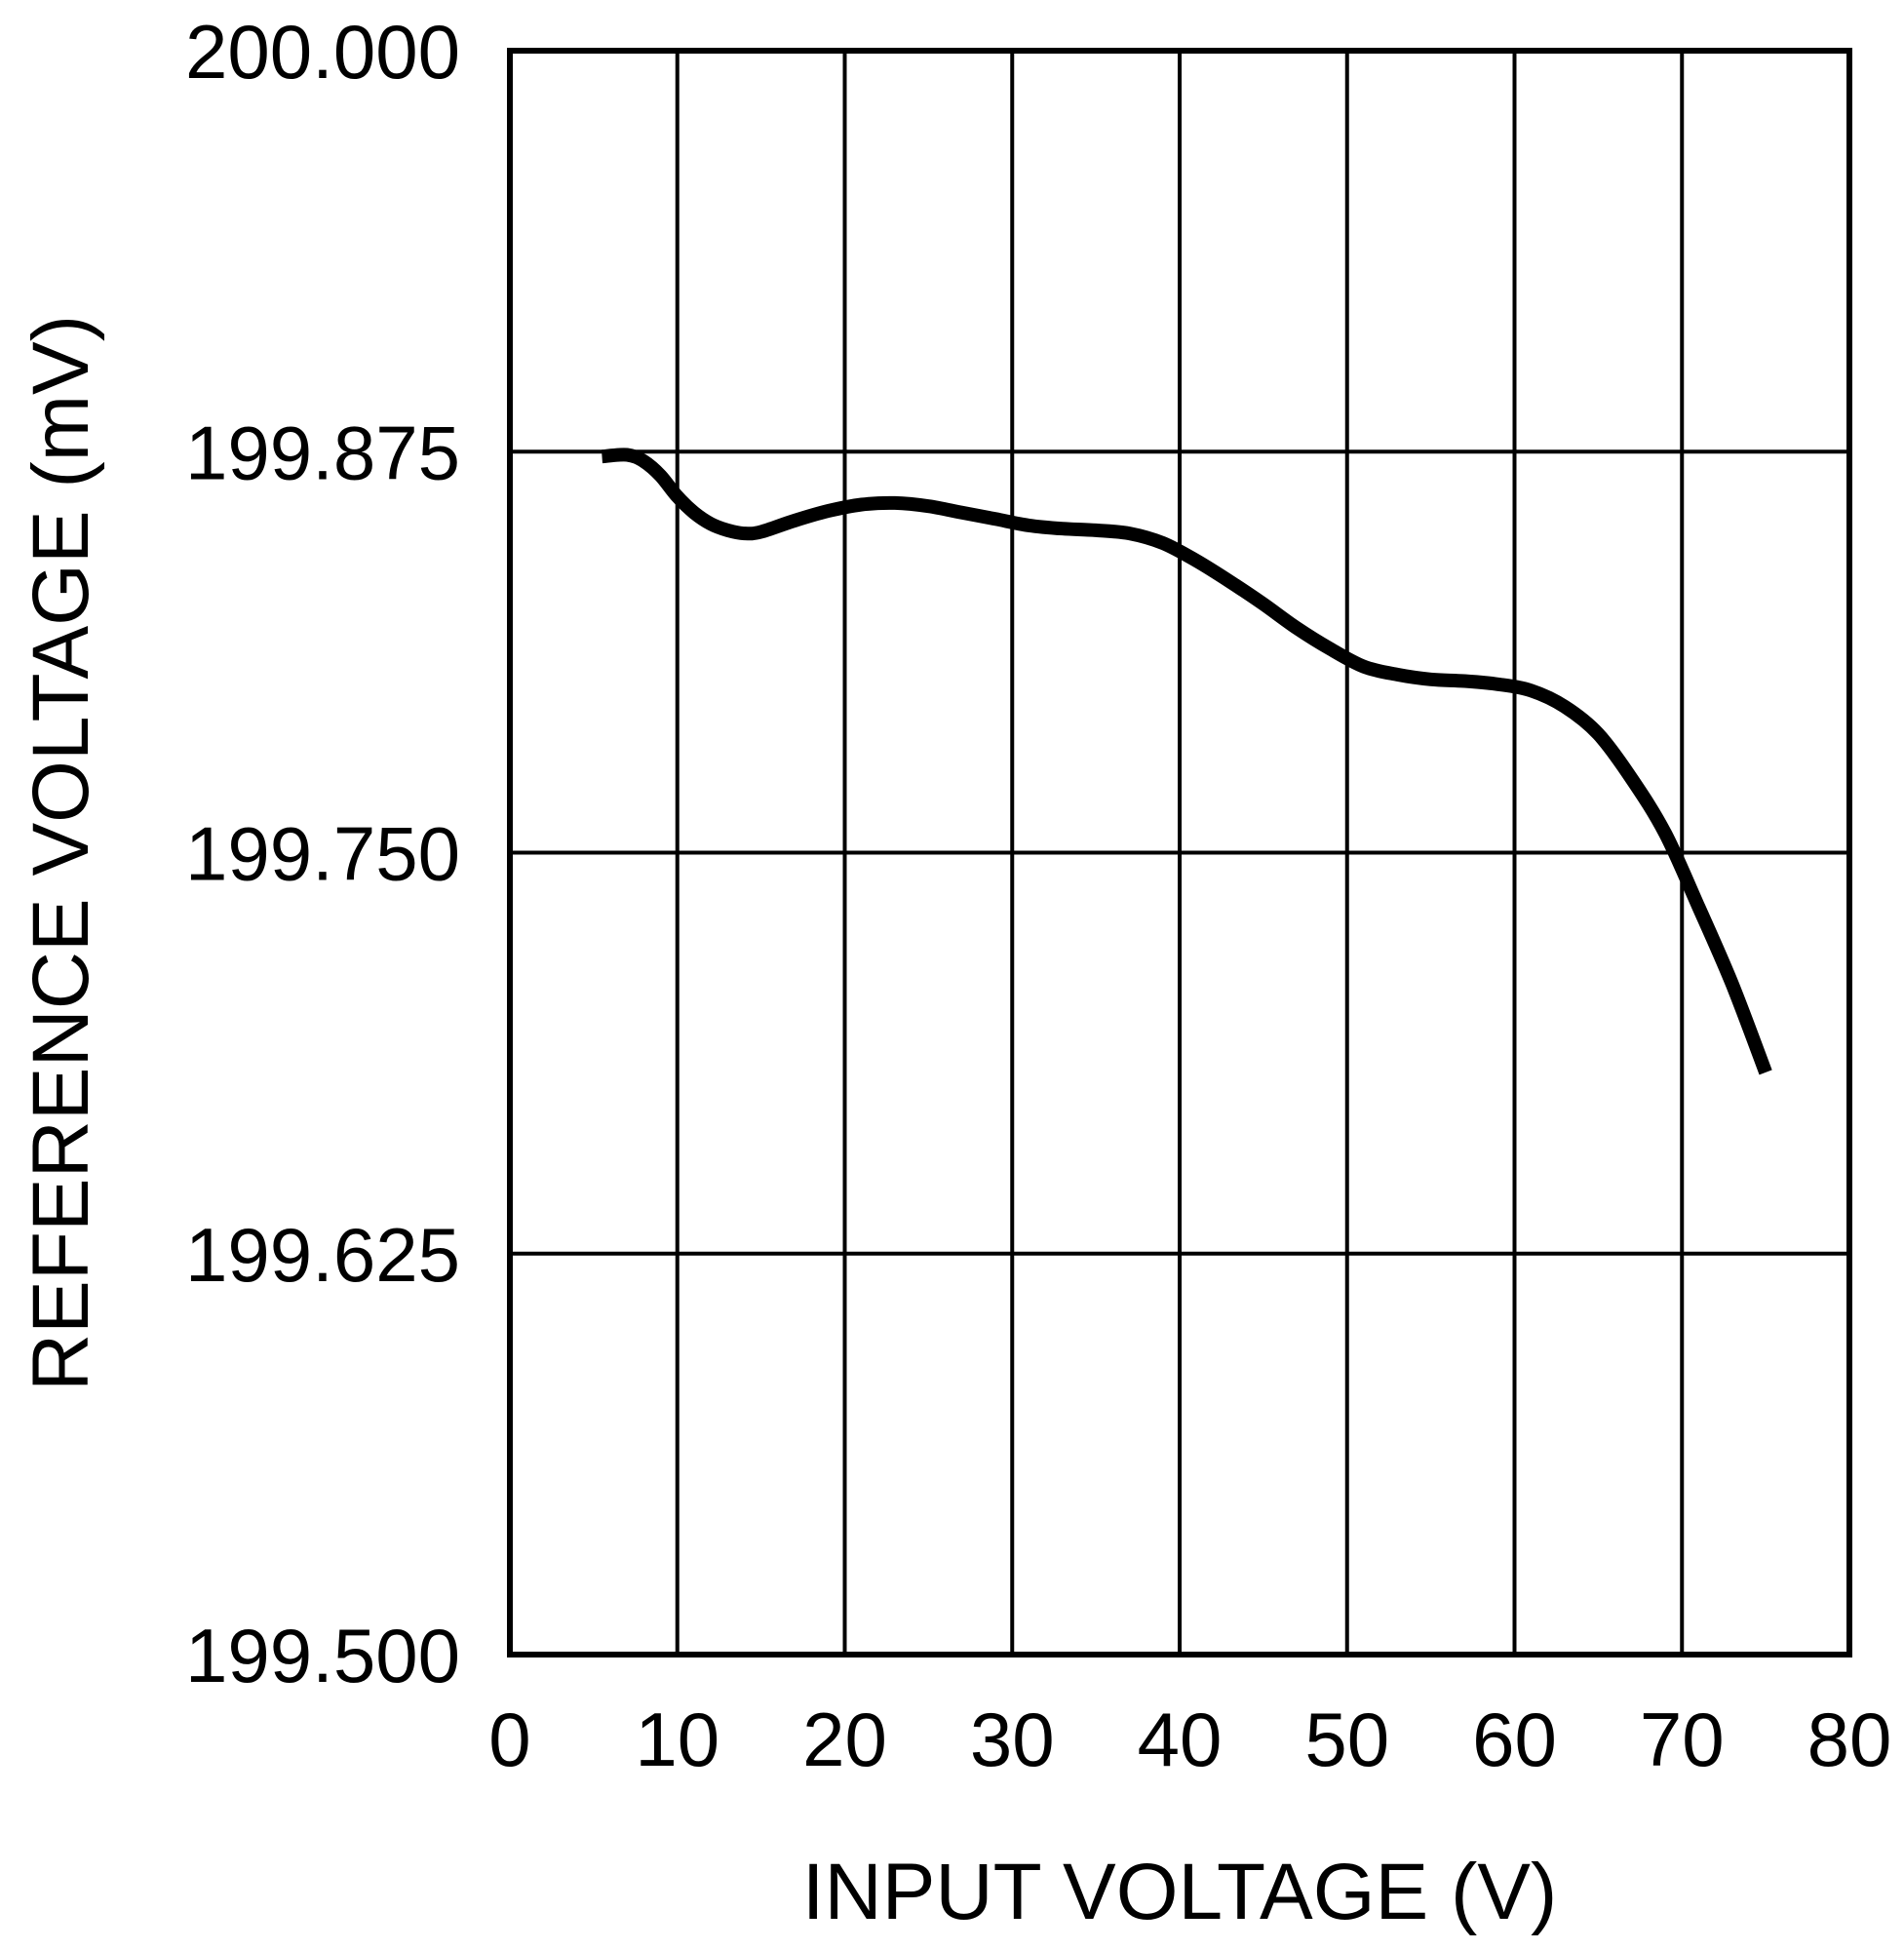 The width and height of the screenshot is (1904, 1950). What do you see at coordinates (322, 52) in the screenshot?
I see `y-tick-label: 200.000` at bounding box center [322, 52].